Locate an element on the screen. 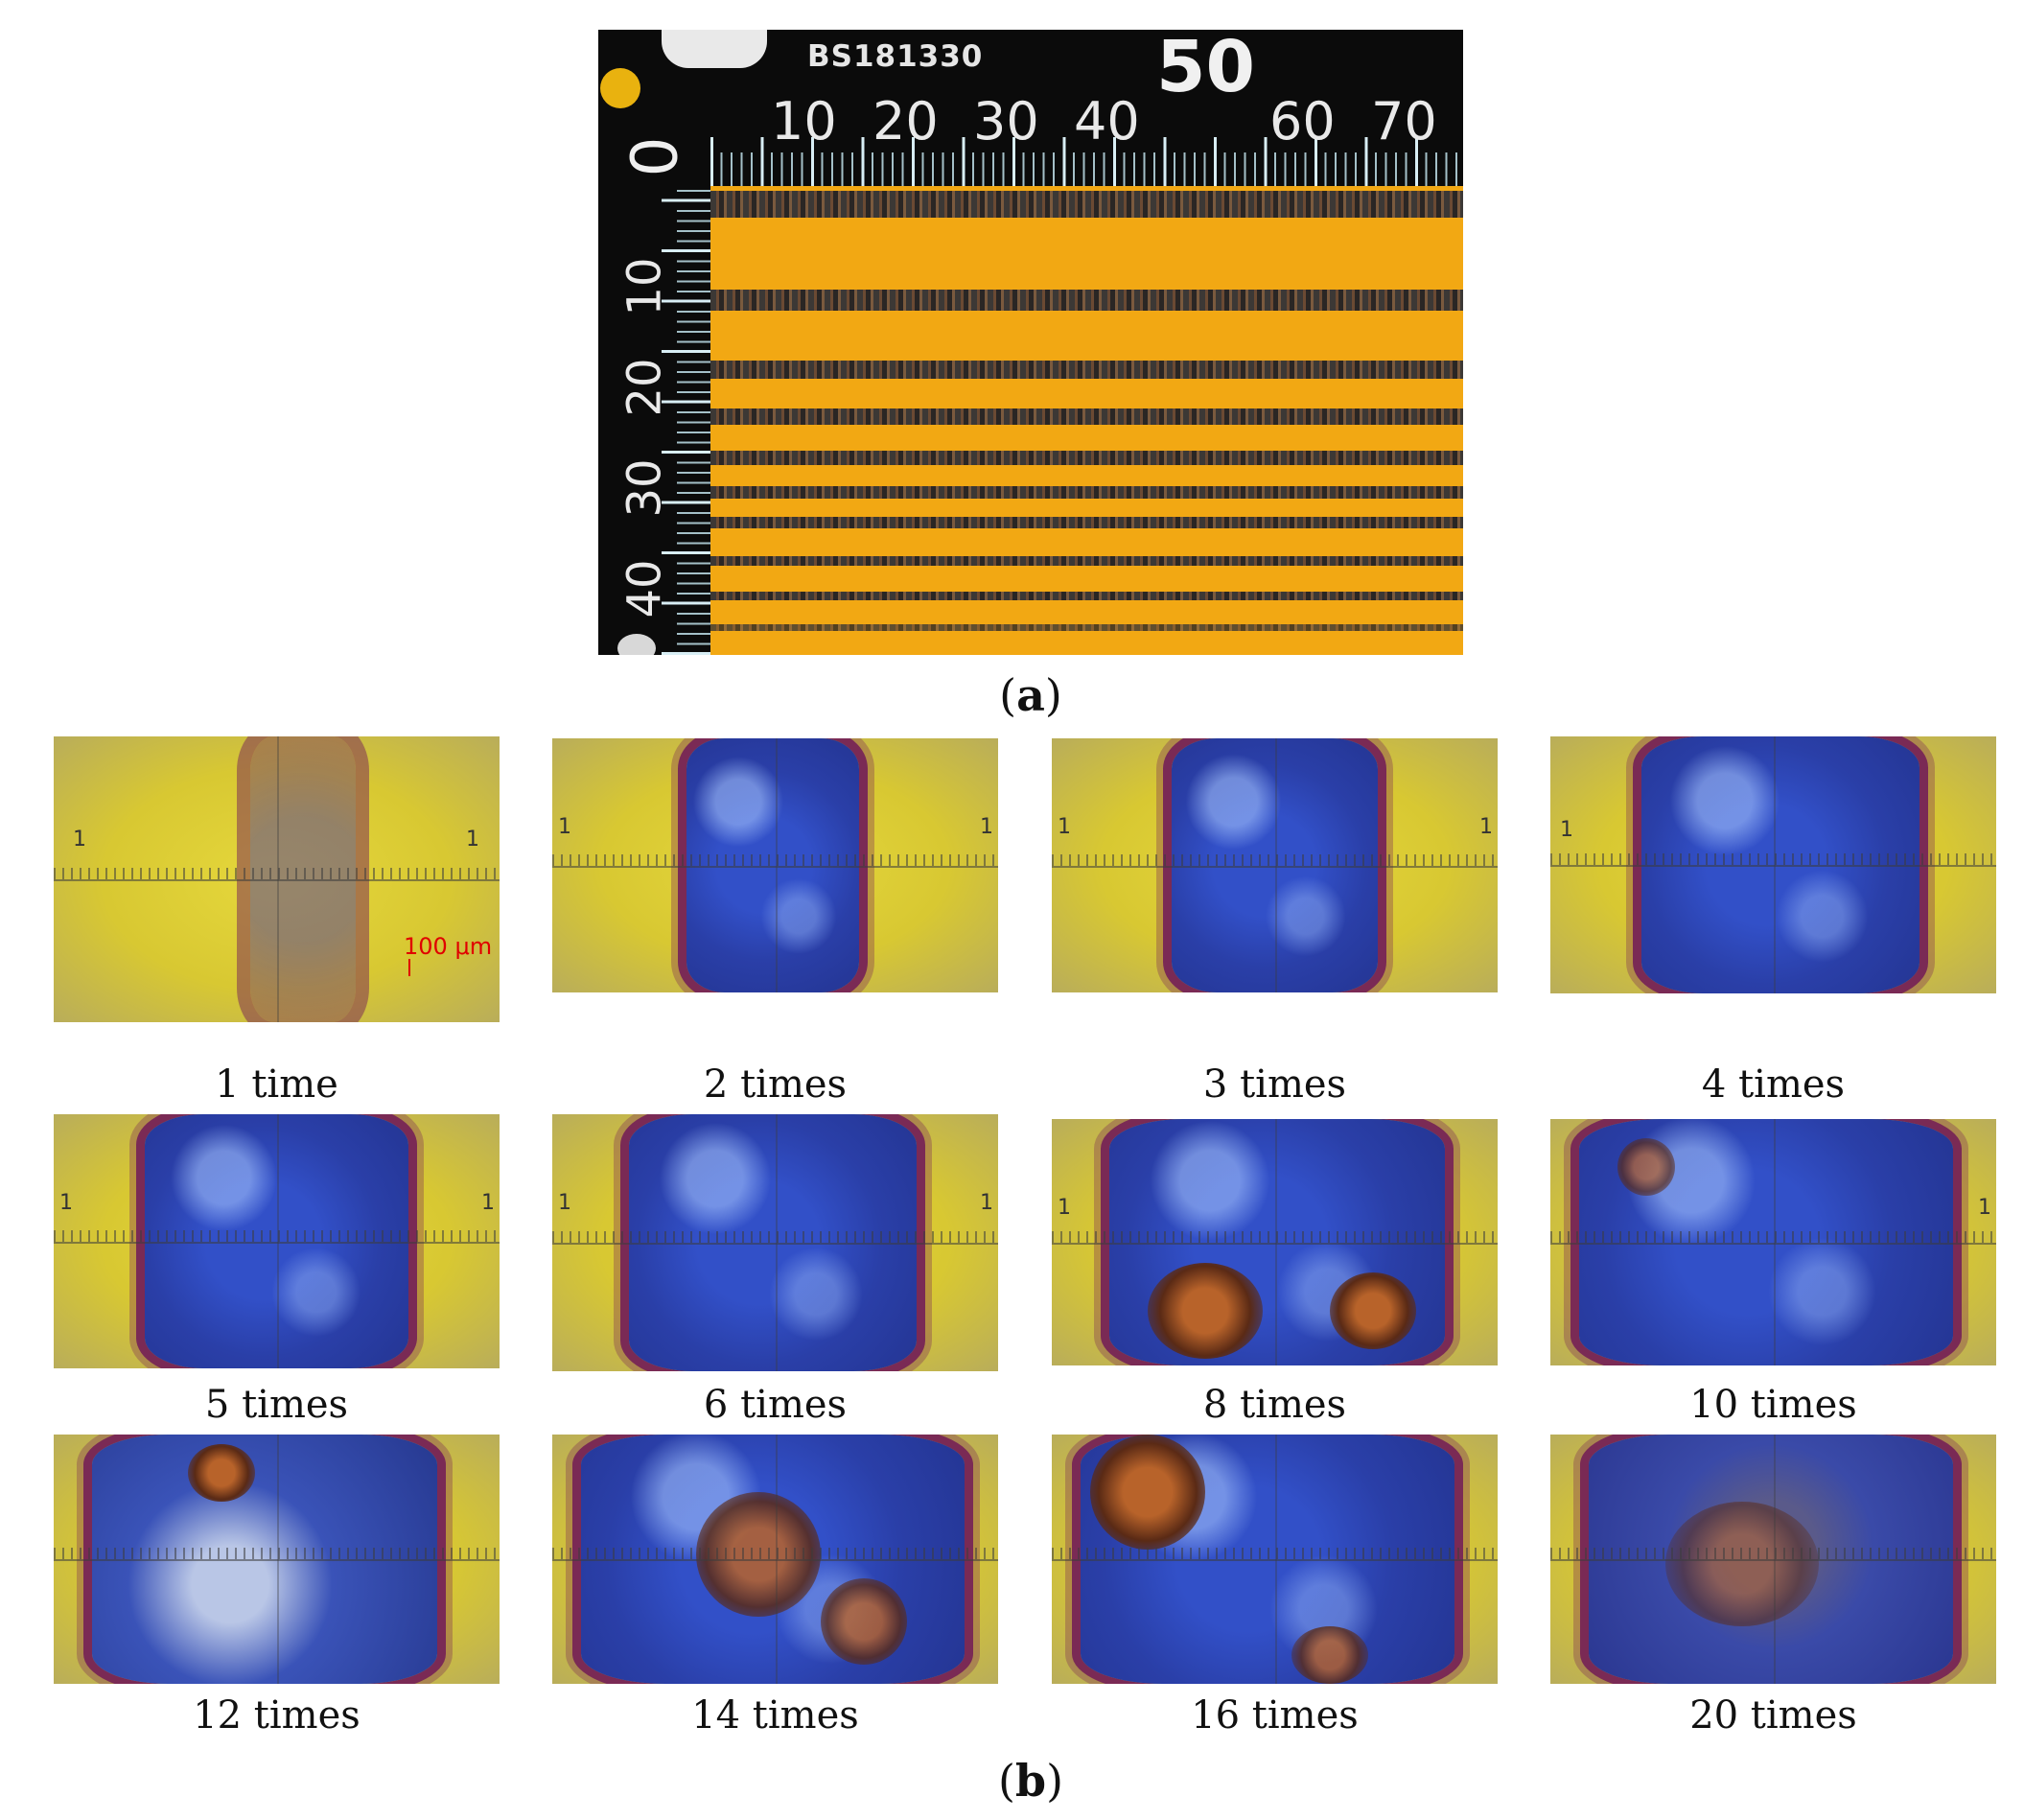 This screenshot has height=1820, width=2024. ruler-highlight-mark: 50 is located at coordinates (1205, 69).